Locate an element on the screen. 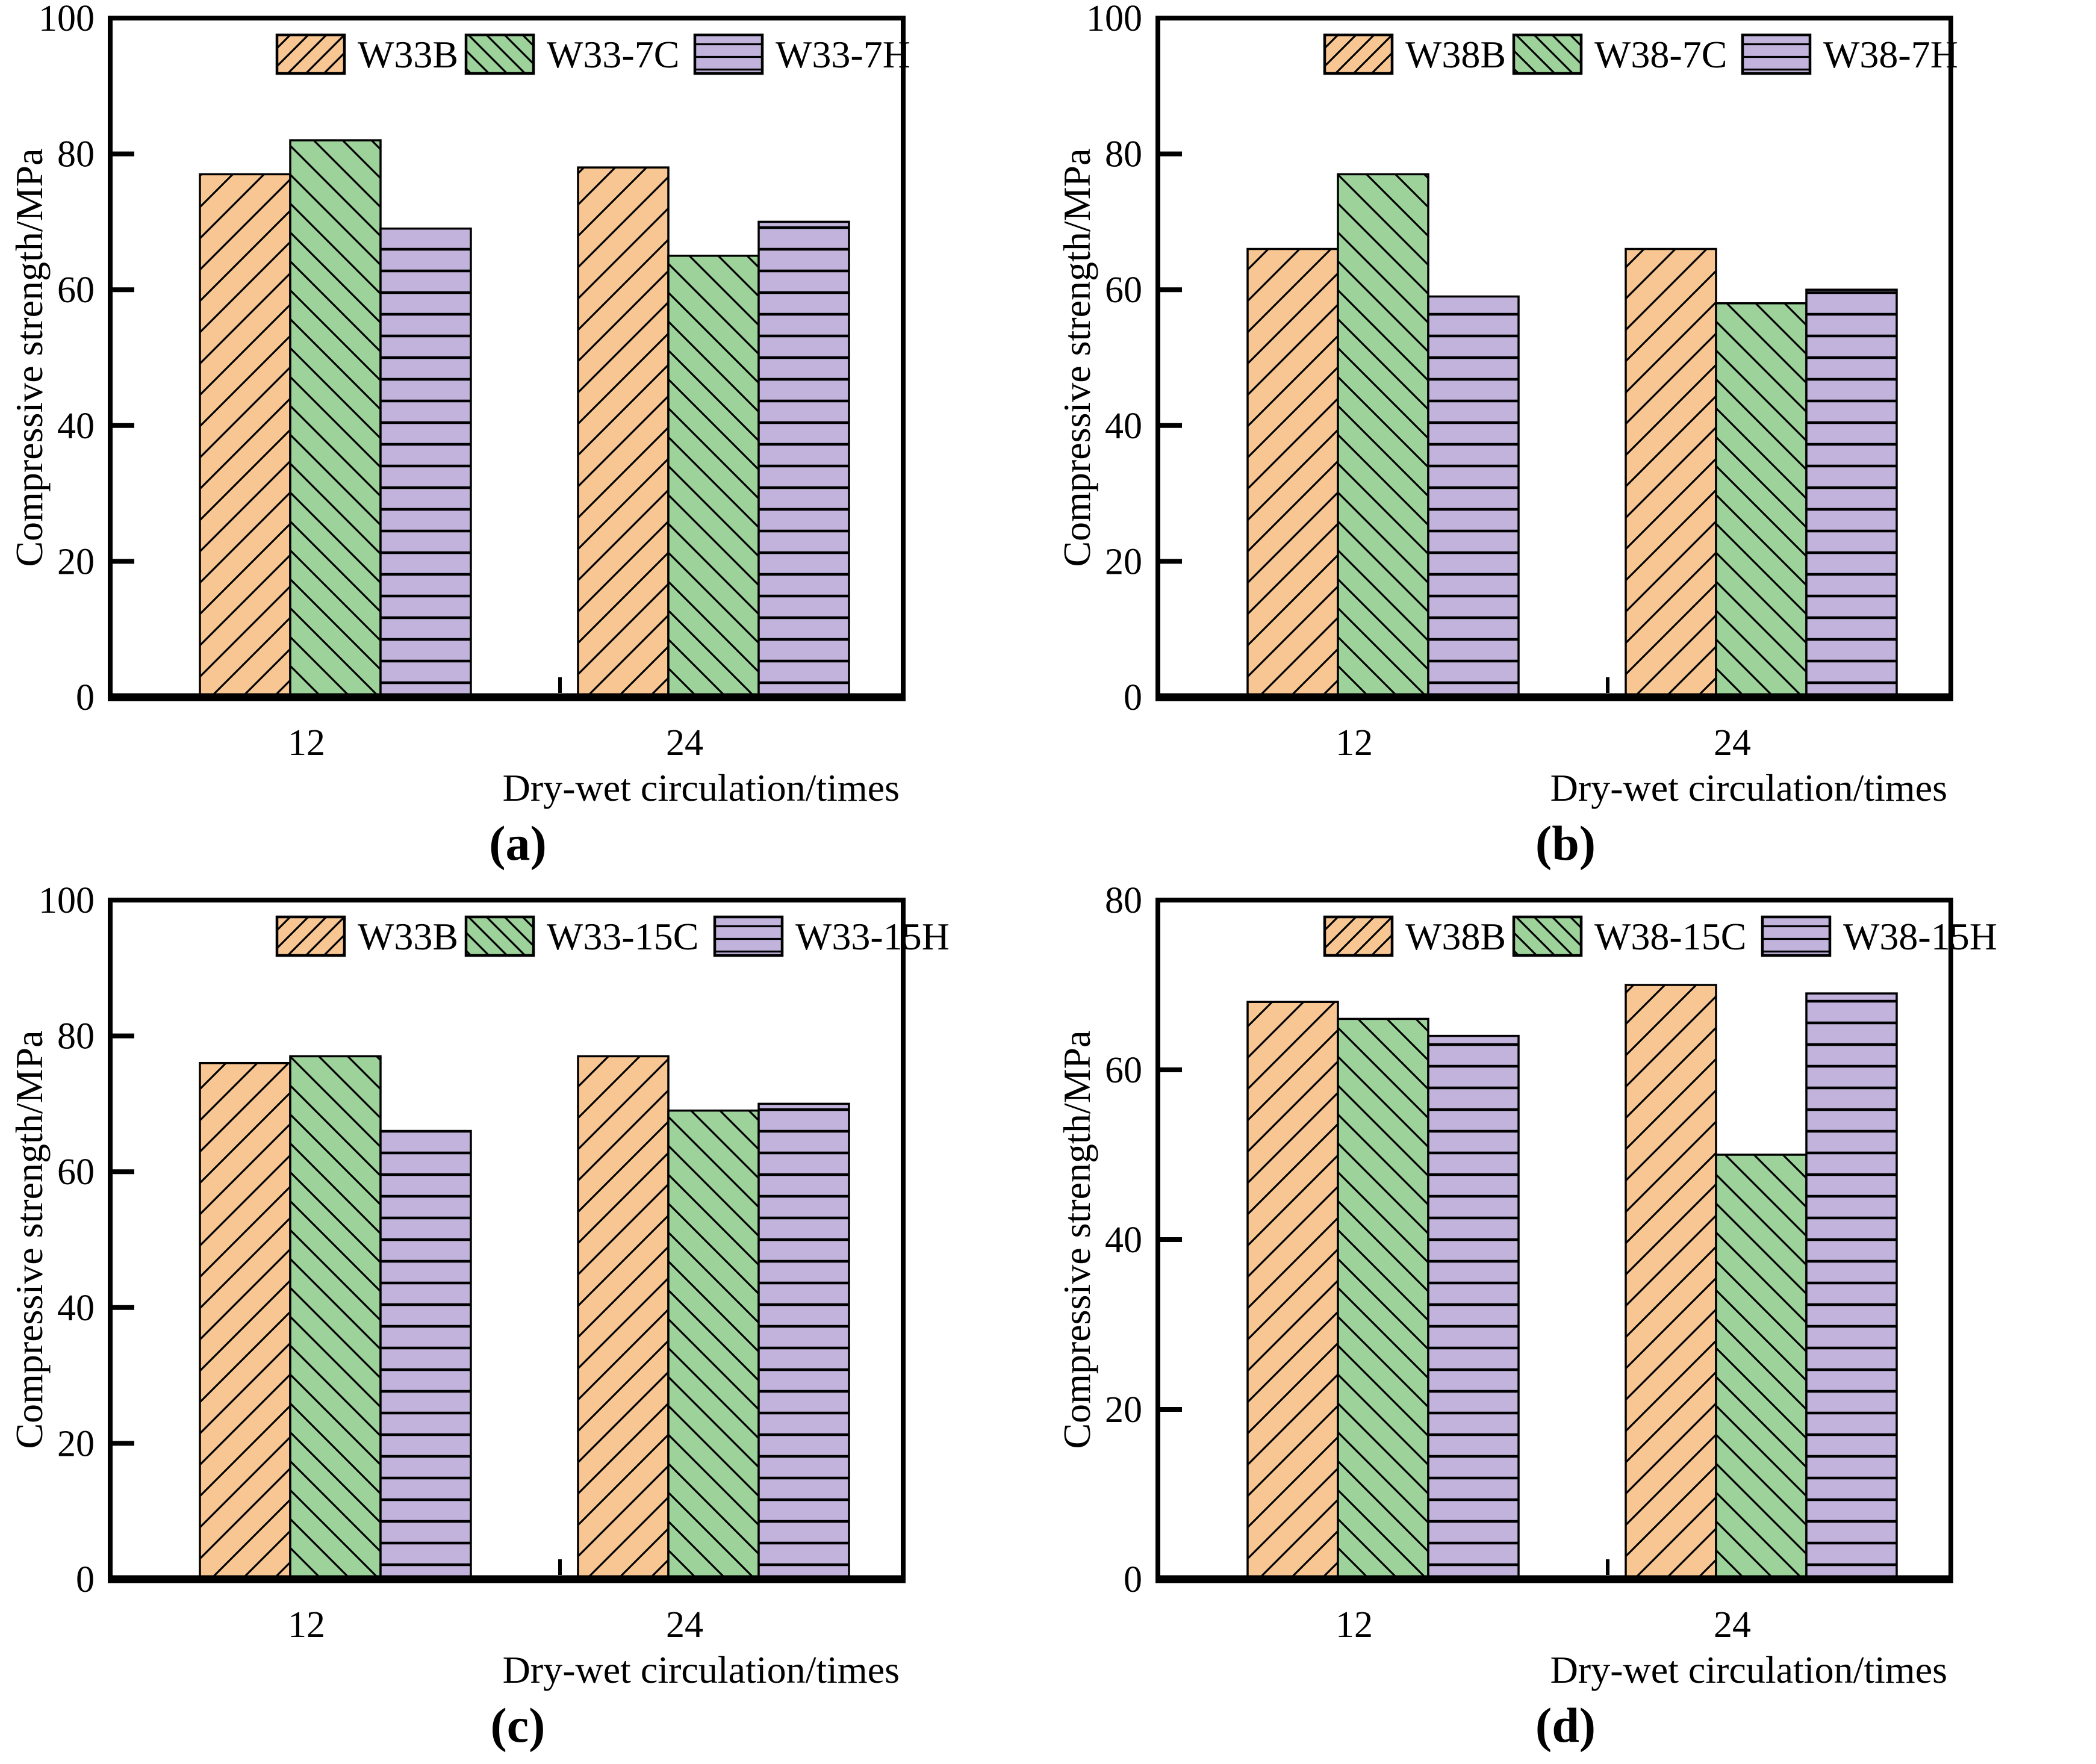  legend-label-W33-15H: W33-15H is located at coordinates (872, 936).